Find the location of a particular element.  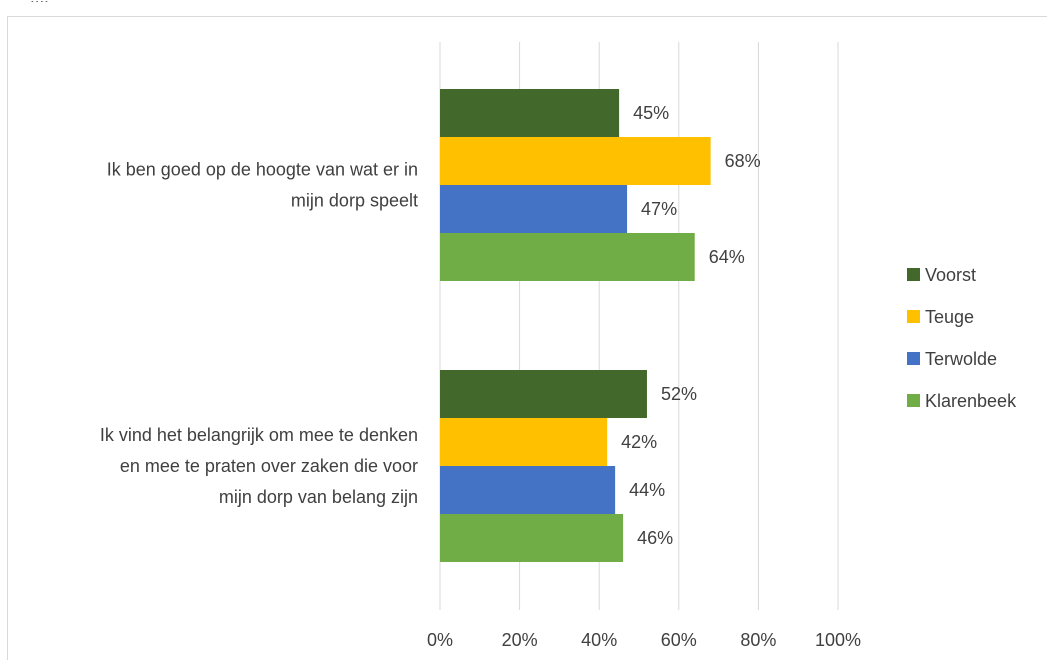

x-tick-label: 60% is located at coordinates (679, 640).